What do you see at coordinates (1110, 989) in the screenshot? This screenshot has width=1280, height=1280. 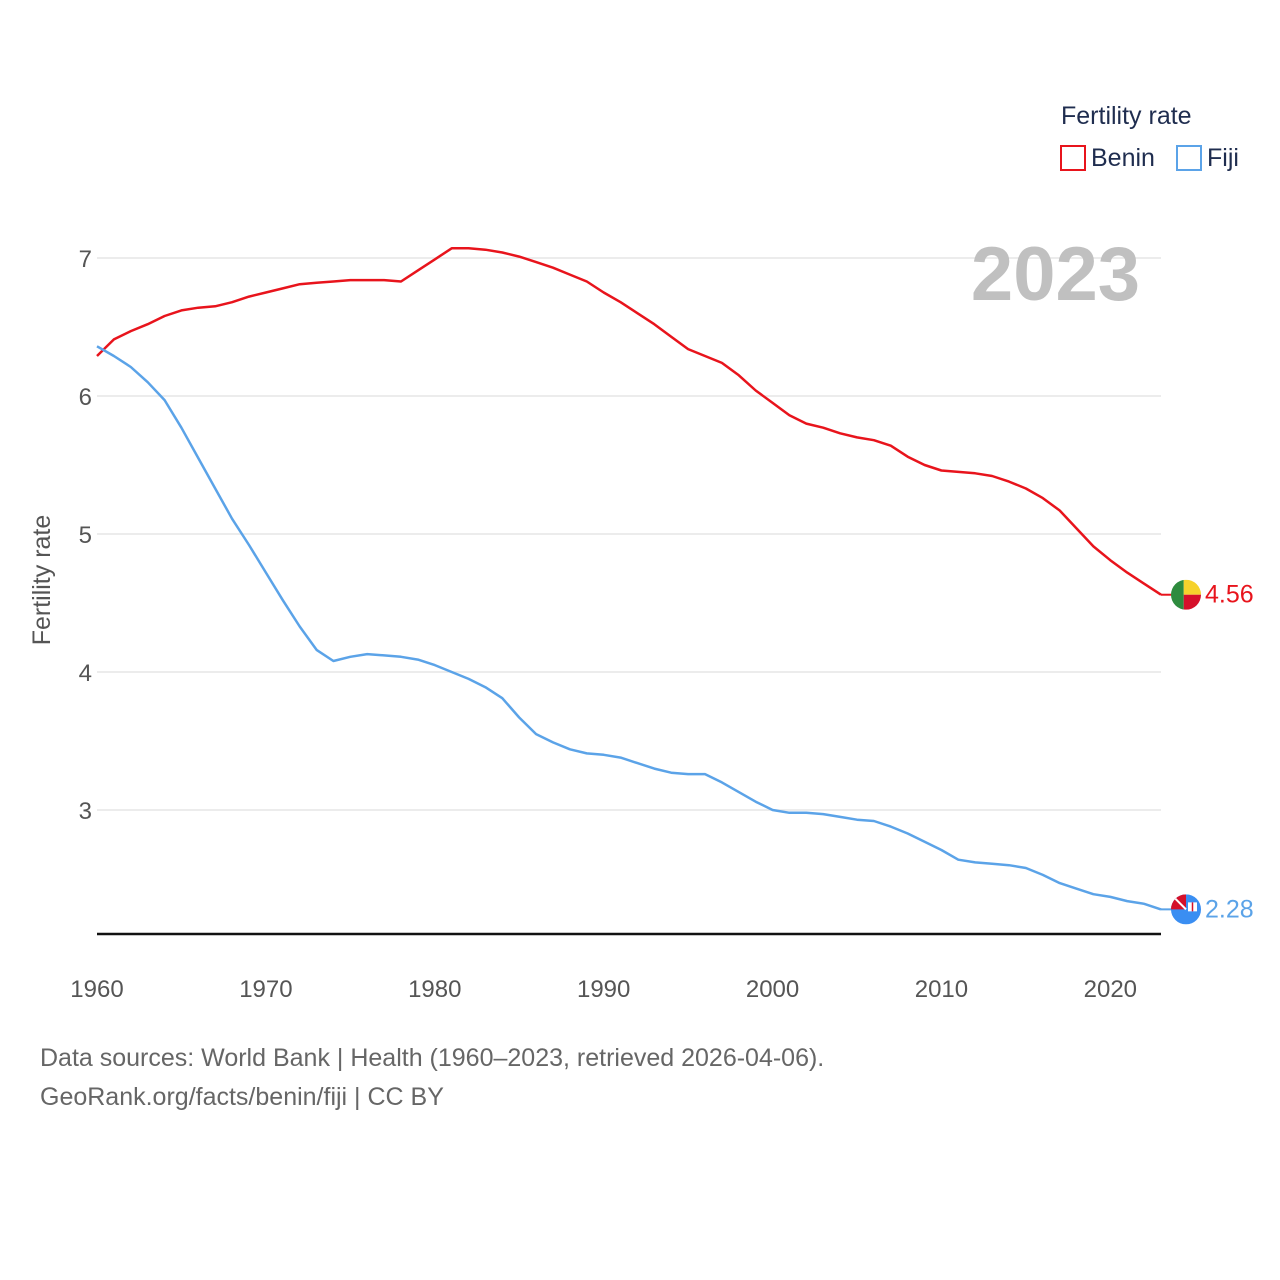 I see `x-tick-label-2020: 2020` at bounding box center [1110, 989].